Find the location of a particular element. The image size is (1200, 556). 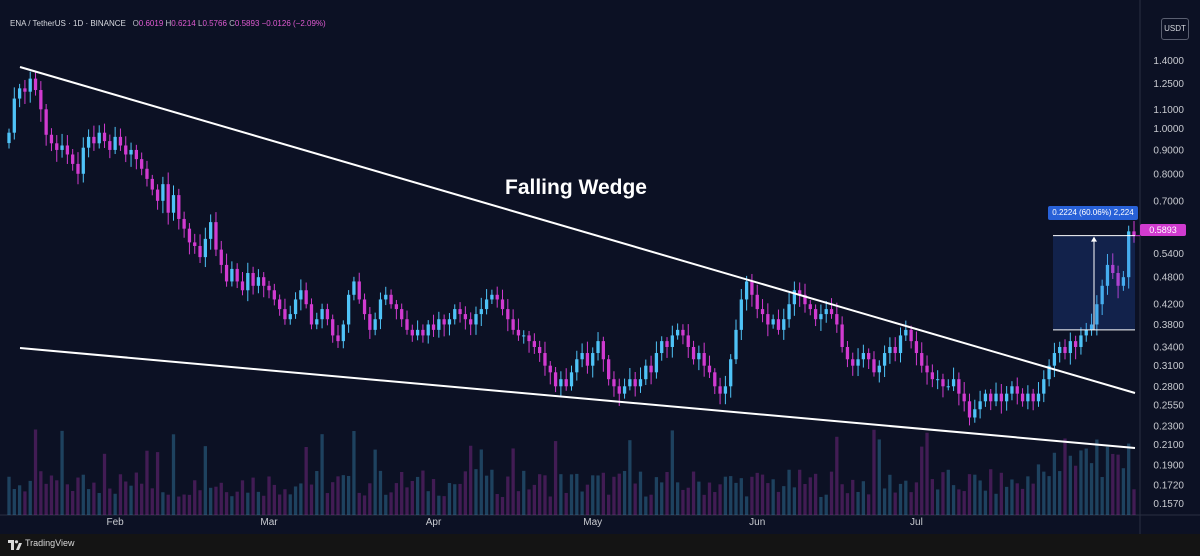

currency-button: USDT is located at coordinates (1175, 29).